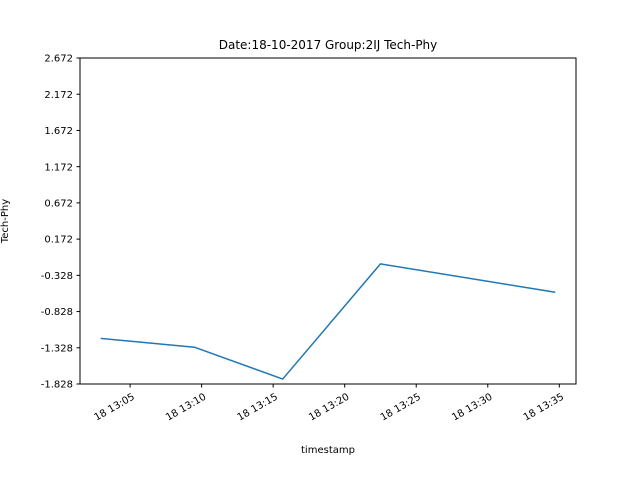  I want to click on y-tick-label: 2.172, so click(58, 95).